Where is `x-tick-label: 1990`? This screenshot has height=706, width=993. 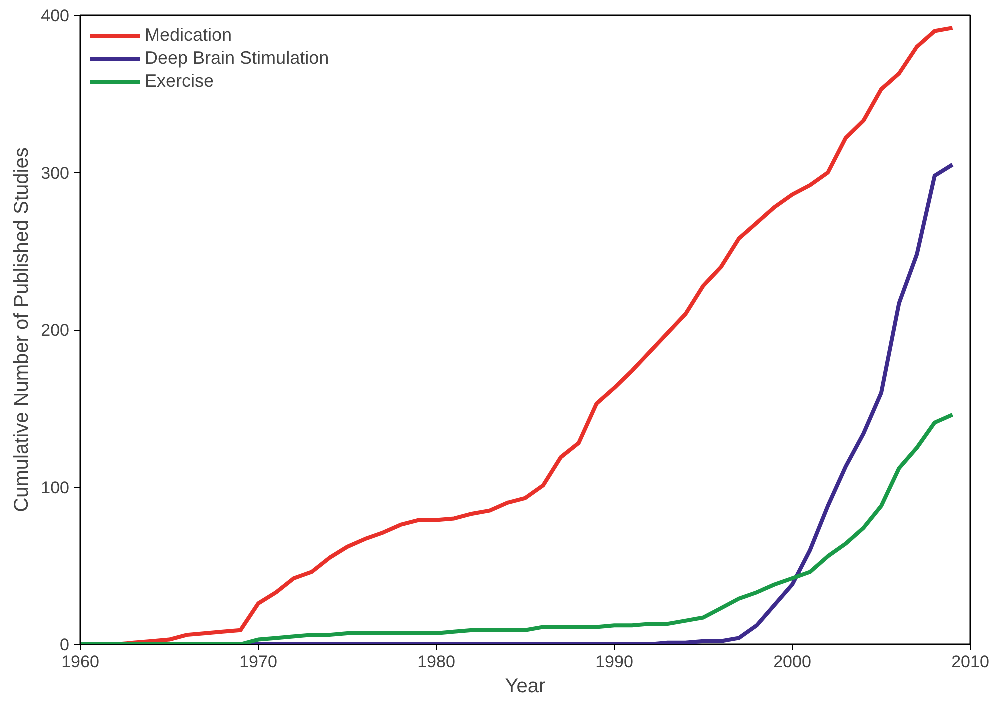
x-tick-label: 1990 is located at coordinates (615, 662).